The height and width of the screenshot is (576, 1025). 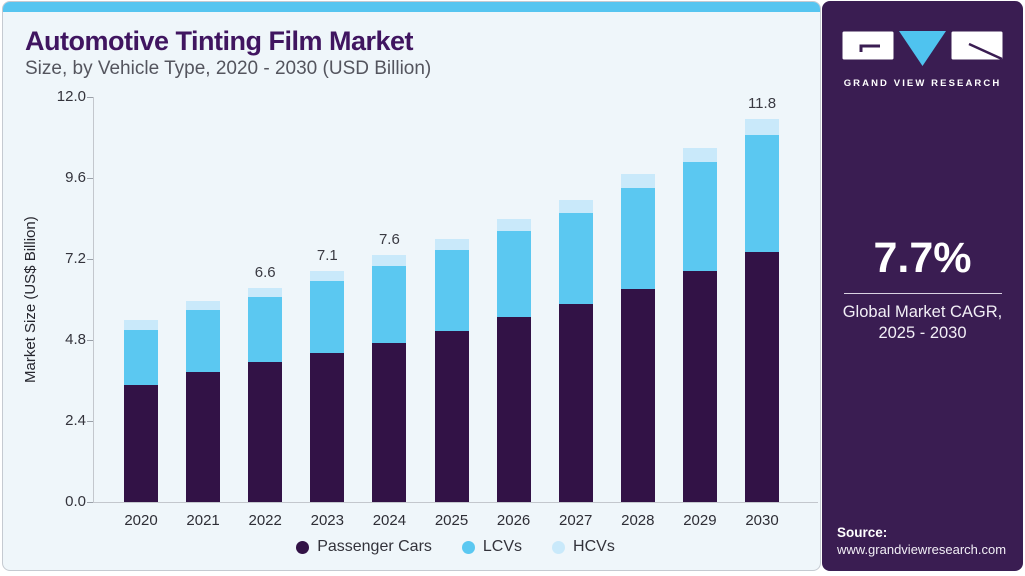 What do you see at coordinates (762, 126) in the screenshot?
I see `bar-2030-hcvs` at bounding box center [762, 126].